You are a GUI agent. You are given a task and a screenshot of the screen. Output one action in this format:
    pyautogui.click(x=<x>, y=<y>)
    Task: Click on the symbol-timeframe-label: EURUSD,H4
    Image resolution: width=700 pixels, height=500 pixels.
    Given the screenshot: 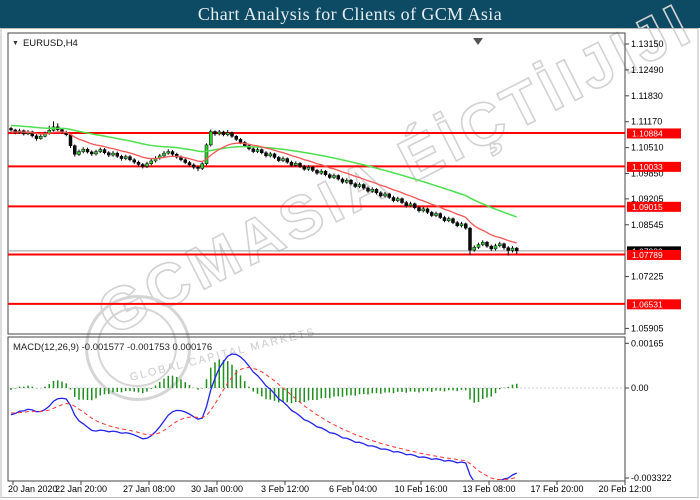 What is the action you would take?
    pyautogui.click(x=50, y=43)
    